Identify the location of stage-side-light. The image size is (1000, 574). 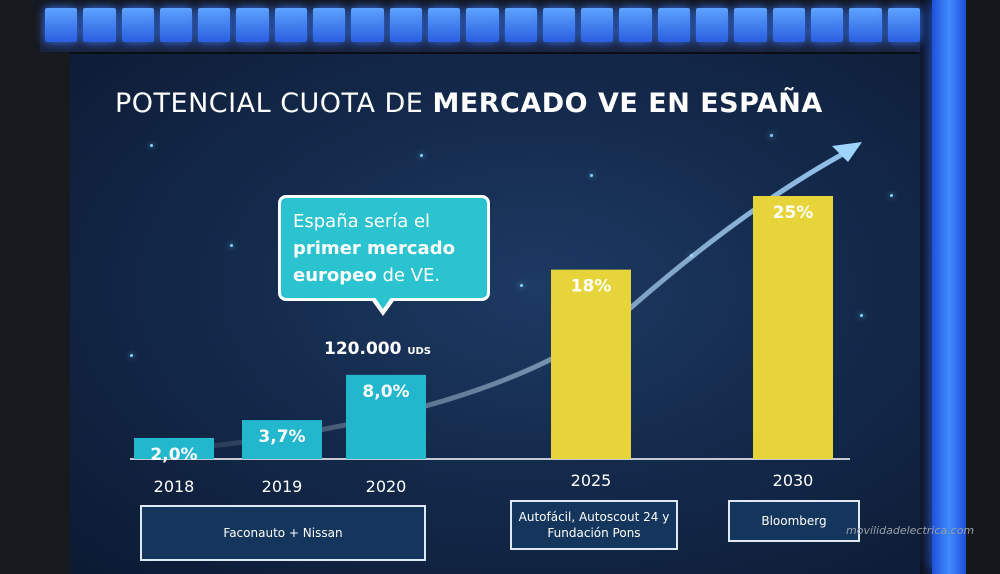
(949, 287).